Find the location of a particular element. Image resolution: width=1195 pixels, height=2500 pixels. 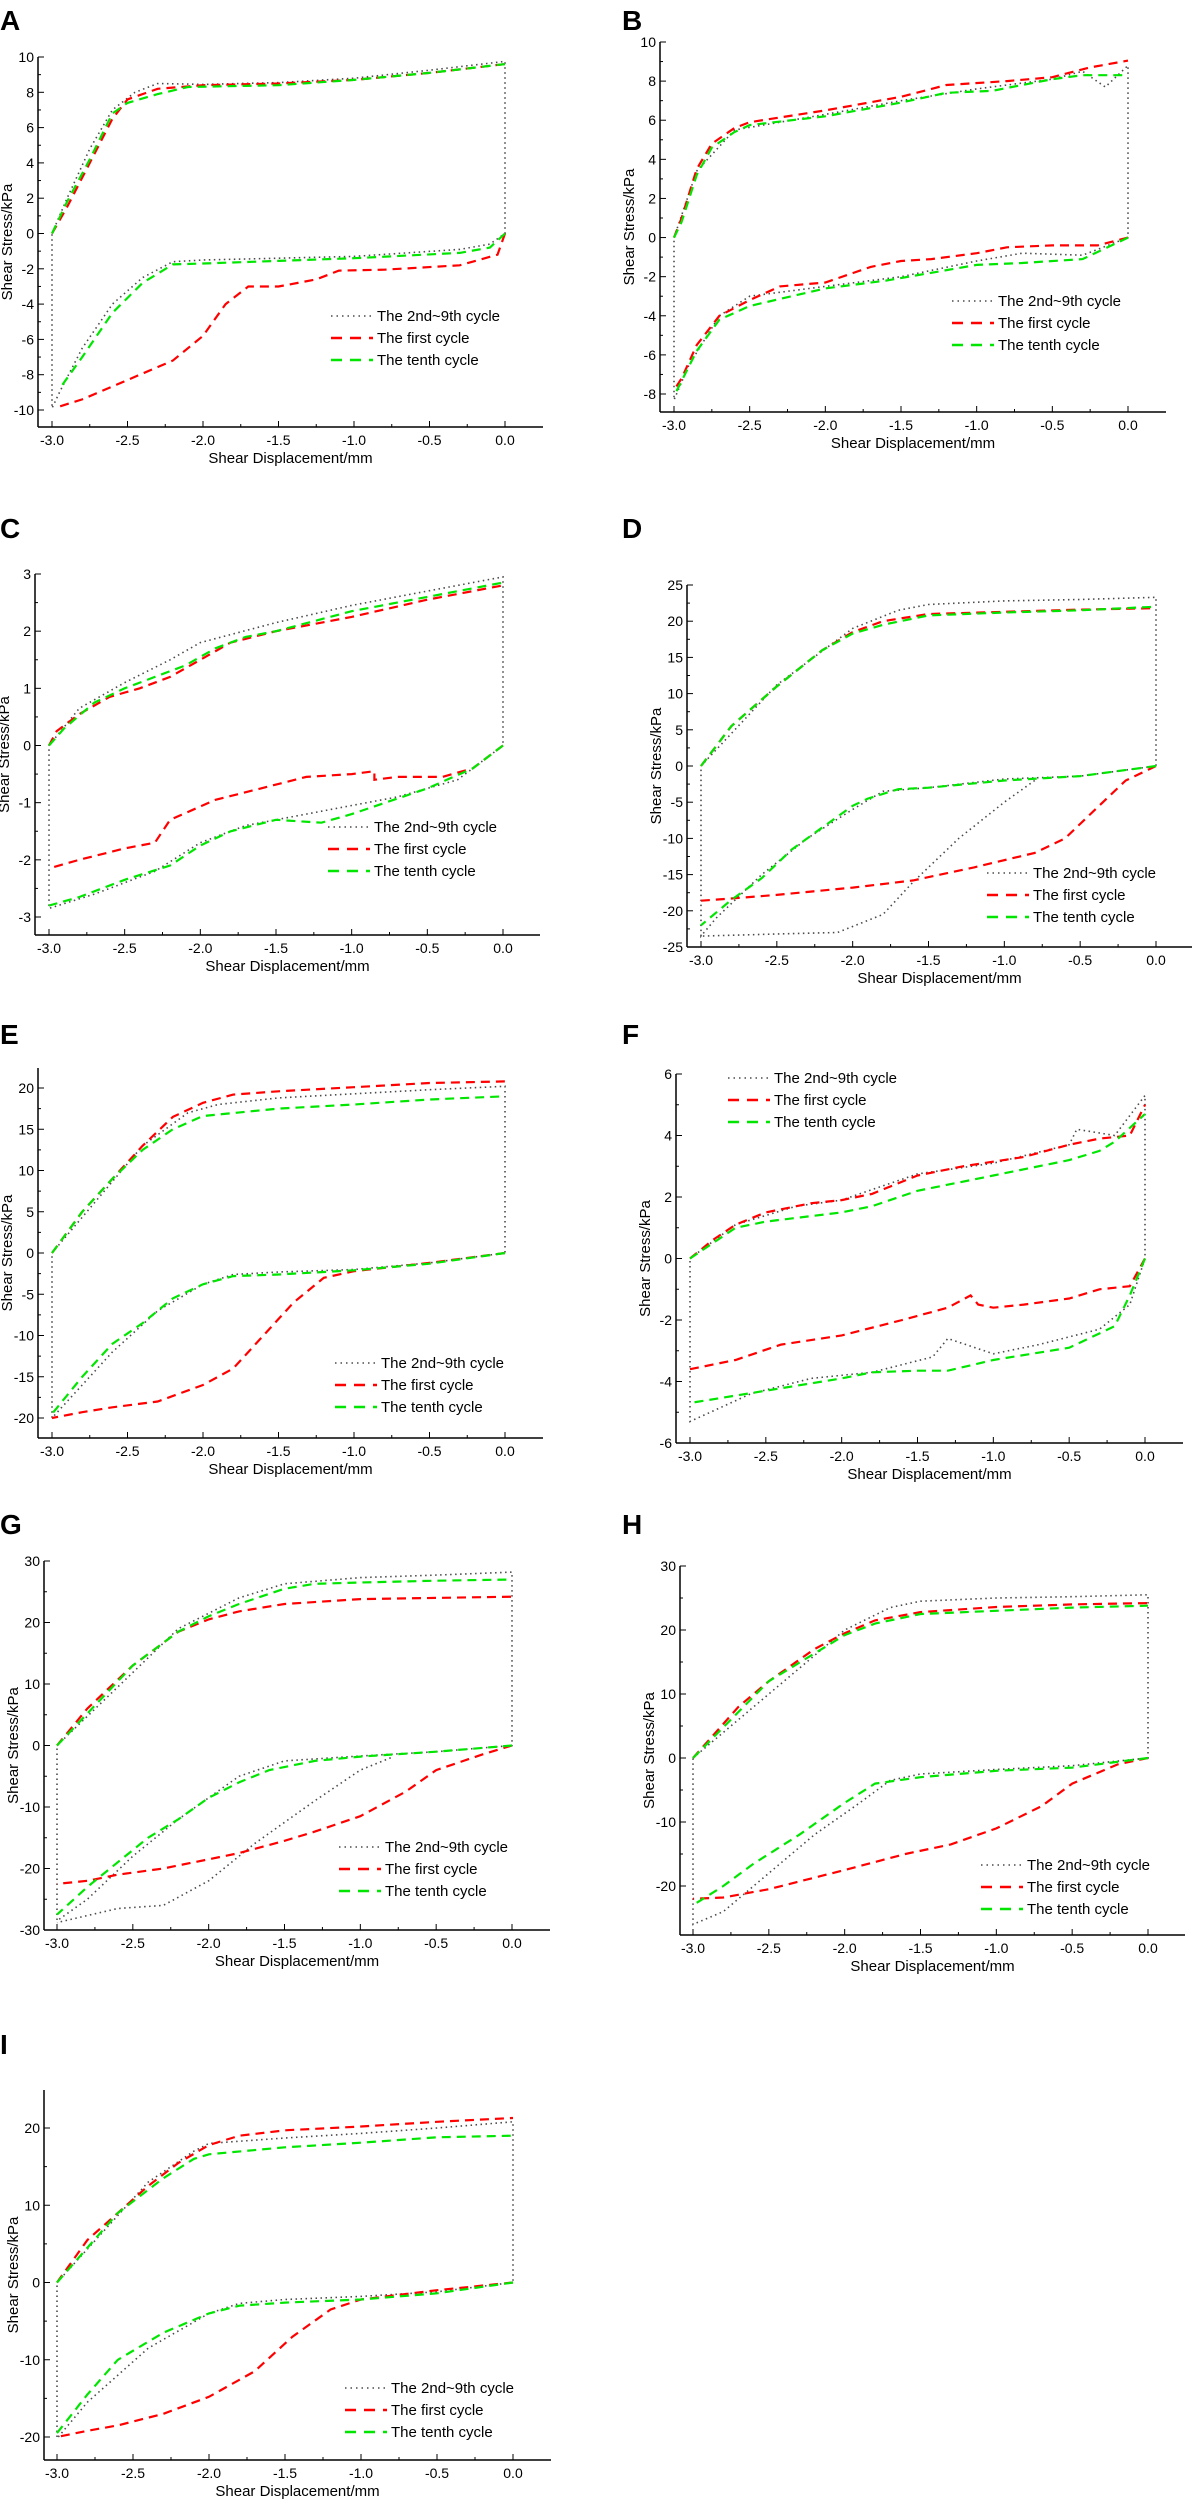

y-tick-label: -6 is located at coordinates (666, 1443).